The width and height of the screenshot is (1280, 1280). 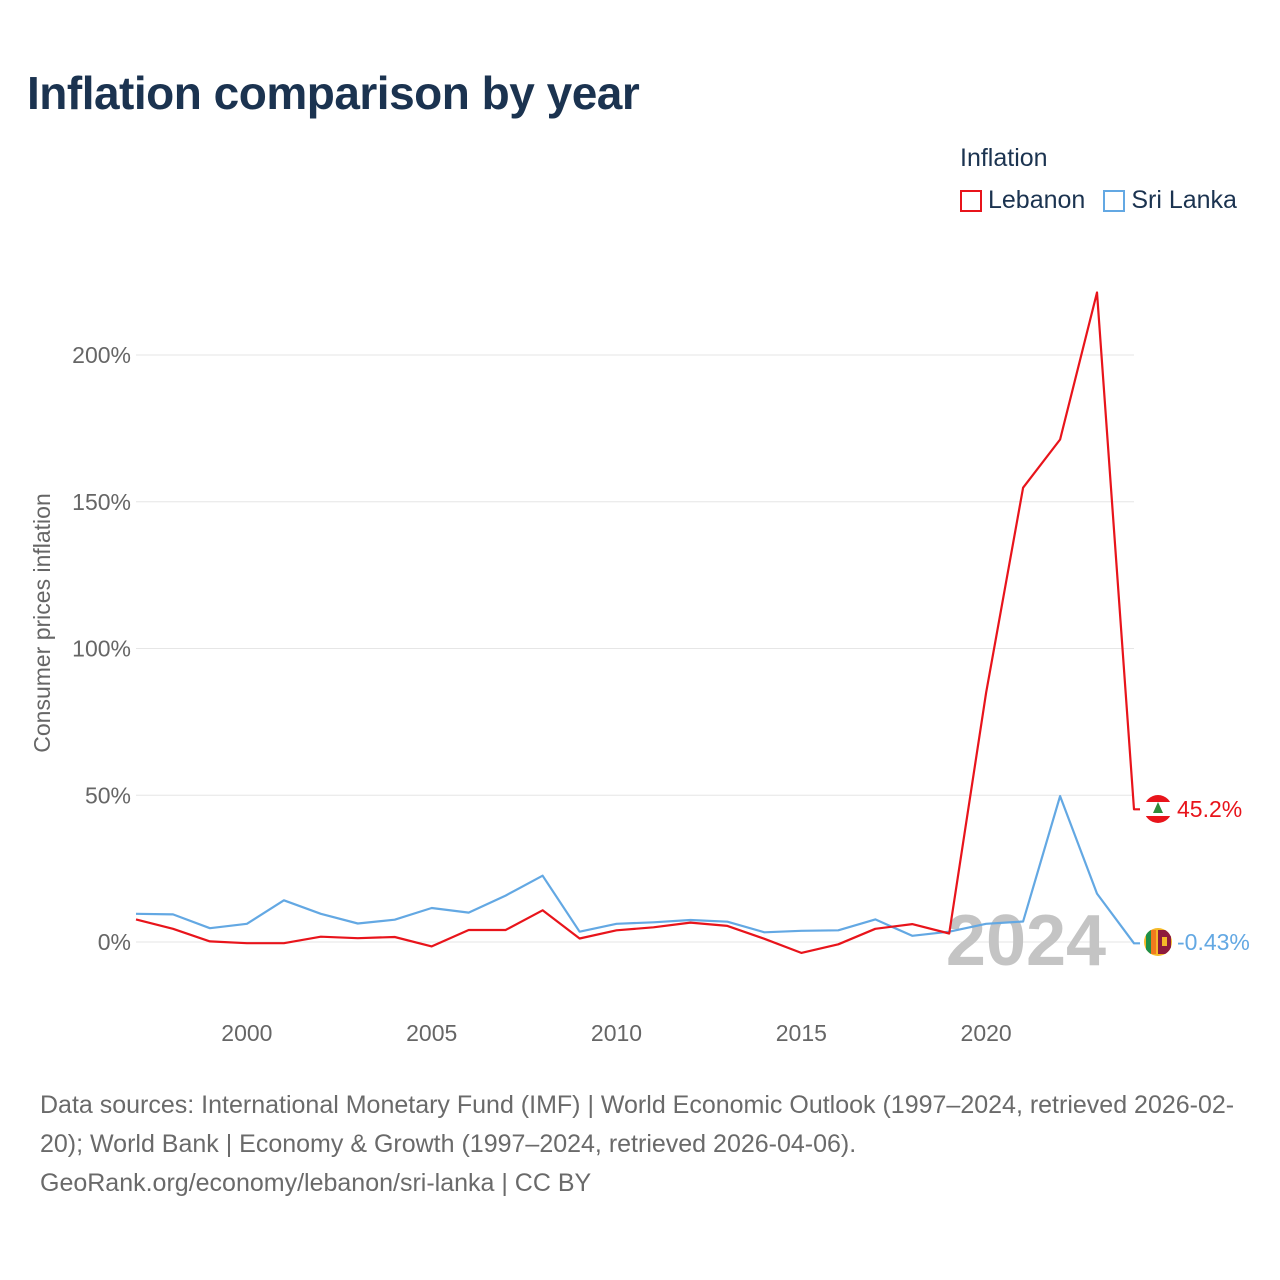 I want to click on point-sri-lanka-2024, so click(x=1134, y=943).